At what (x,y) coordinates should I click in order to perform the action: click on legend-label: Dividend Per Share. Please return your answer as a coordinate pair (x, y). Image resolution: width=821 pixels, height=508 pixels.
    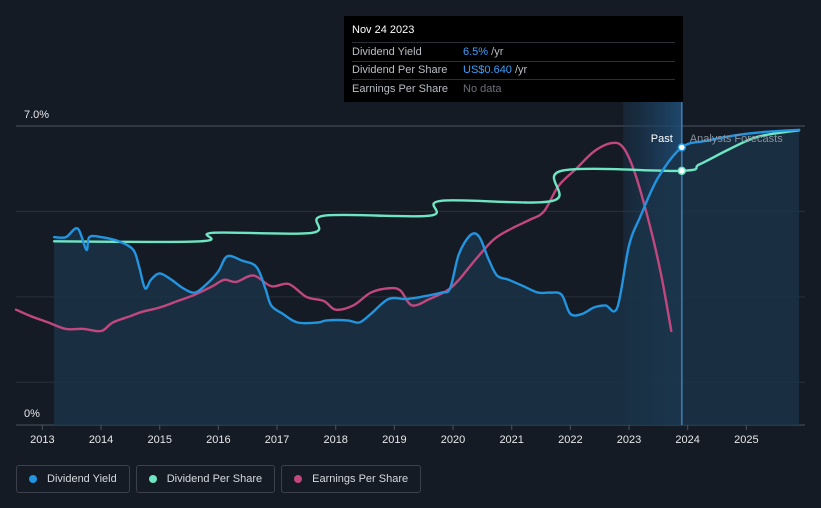
    Looking at the image, I should click on (214, 479).